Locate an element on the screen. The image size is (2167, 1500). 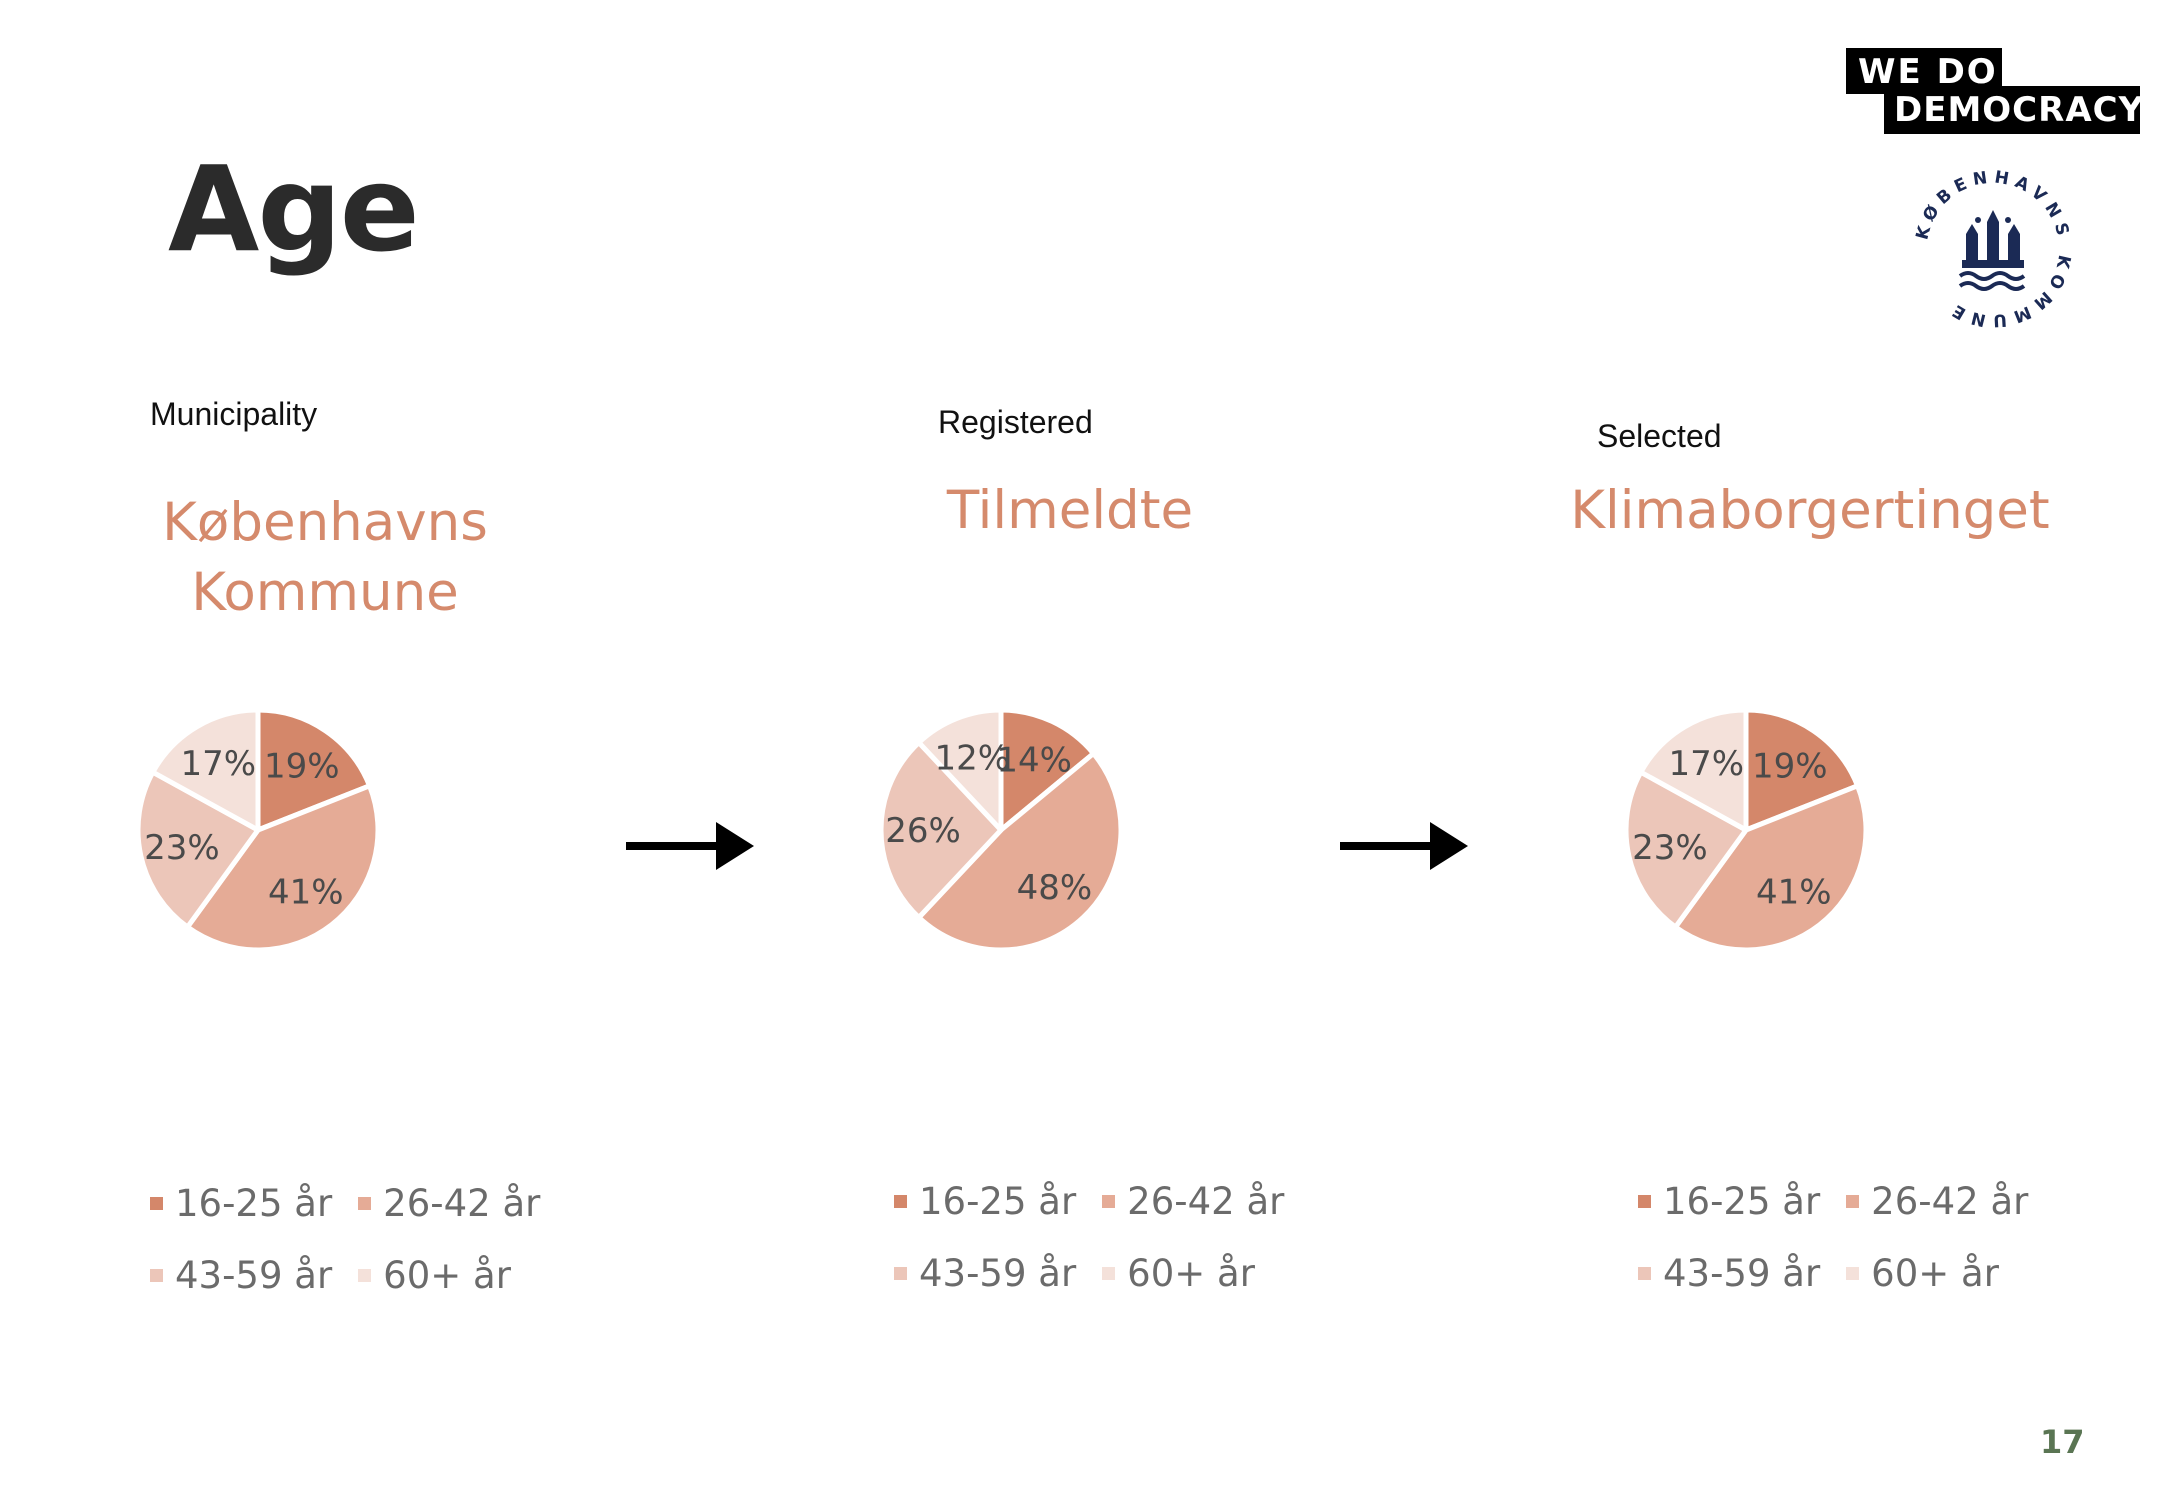
pie-chart-selected: 19% 41% 23% 17% is located at coordinates (1746, 830).